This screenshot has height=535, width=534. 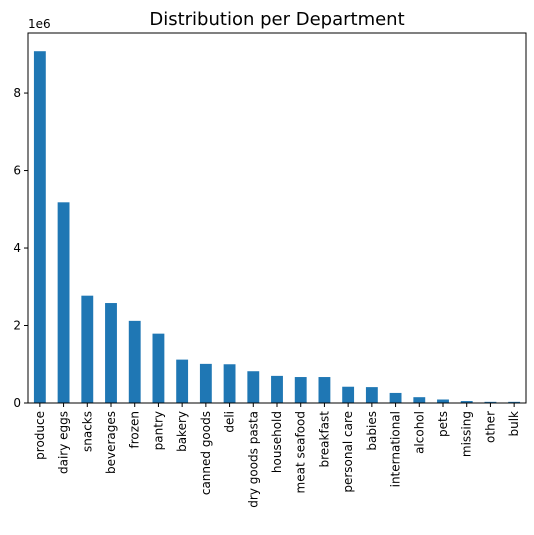 What do you see at coordinates (371, 395) in the screenshot?
I see `bar-babies` at bounding box center [371, 395].